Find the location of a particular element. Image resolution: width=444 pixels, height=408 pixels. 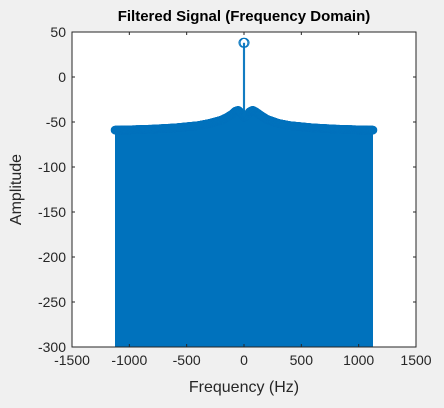

x-tick-label: -500 is located at coordinates (187, 360).